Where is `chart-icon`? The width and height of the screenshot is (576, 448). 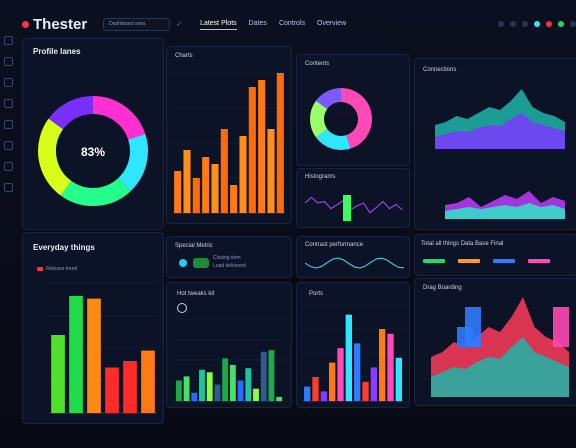
chart-icon is located at coordinates (8, 82).